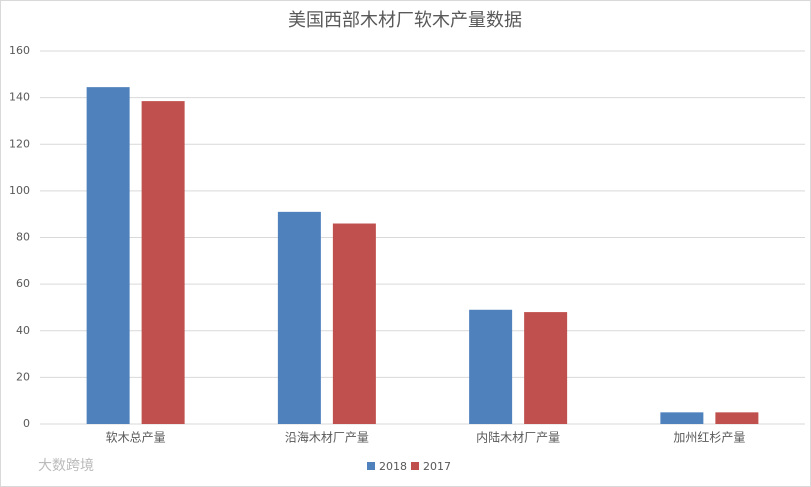  Describe the element at coordinates (709, 437) in the screenshot. I see `x-tick-label: 加州红杉产量` at that location.